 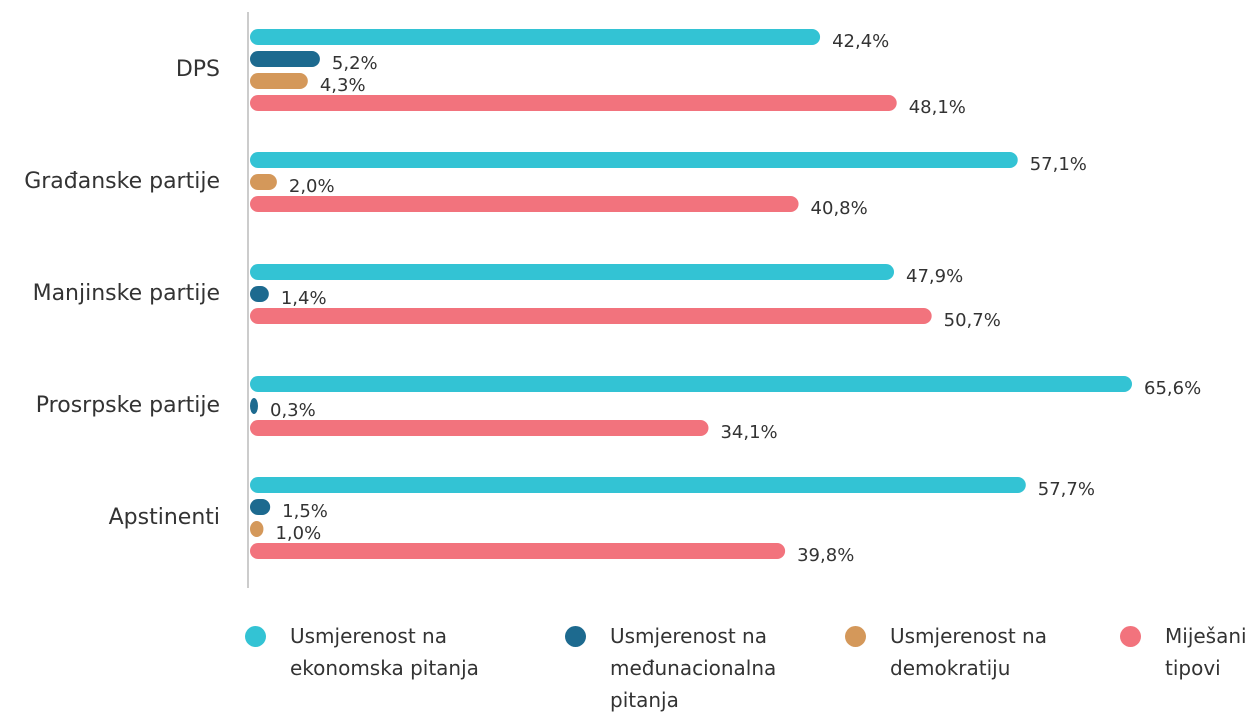 What do you see at coordinates (122, 181) in the screenshot?
I see `category-label: Građanske partije` at bounding box center [122, 181].